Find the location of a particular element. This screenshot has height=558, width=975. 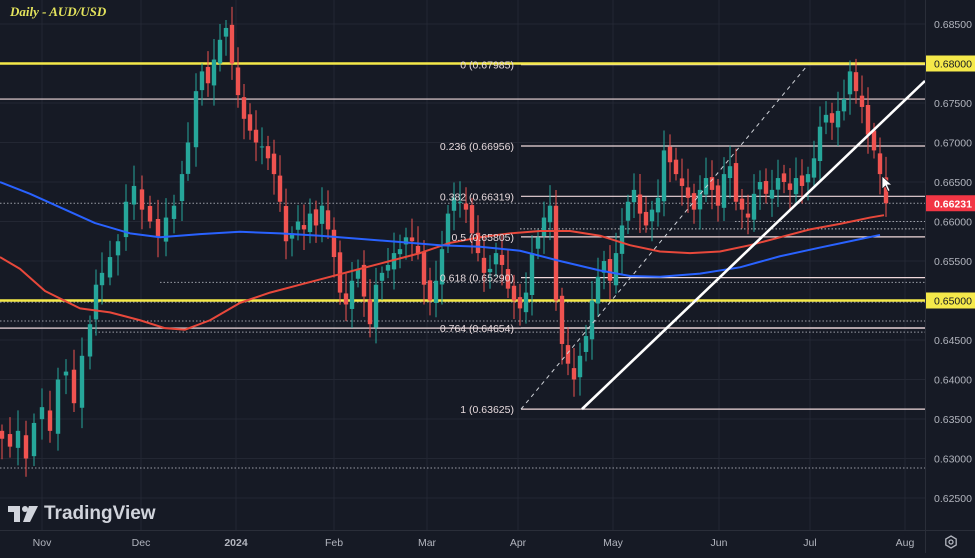

current-price-text: 0.66231 is located at coordinates (953, 204).